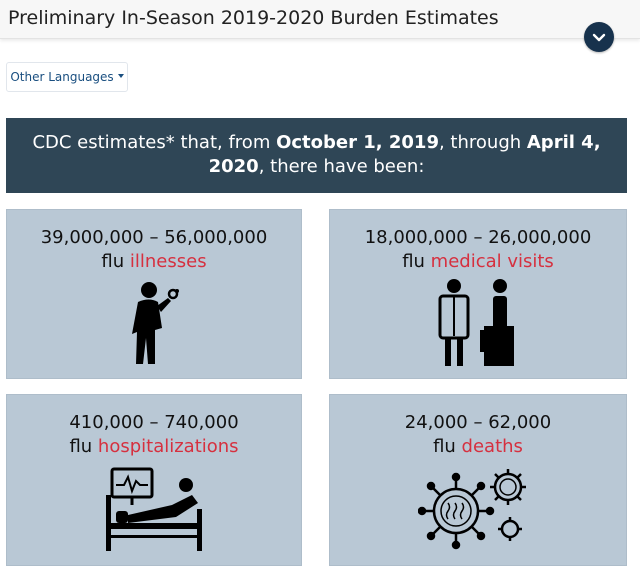 Image resolution: width=640 pixels, height=566 pixels. I want to click on banner-end-year: 2020, so click(233, 166).